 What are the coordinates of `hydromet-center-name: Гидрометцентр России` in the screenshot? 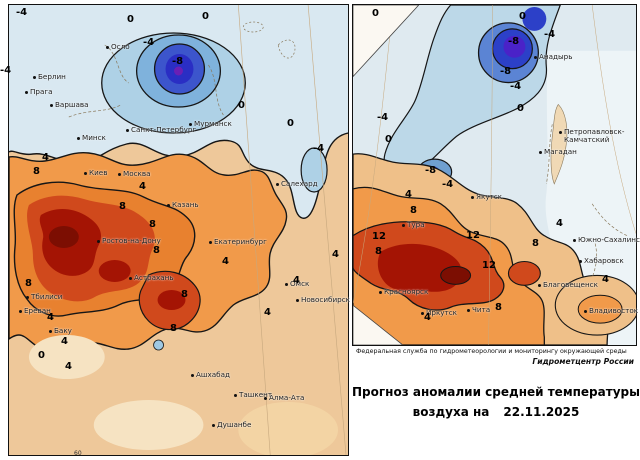 It's located at (583, 361).